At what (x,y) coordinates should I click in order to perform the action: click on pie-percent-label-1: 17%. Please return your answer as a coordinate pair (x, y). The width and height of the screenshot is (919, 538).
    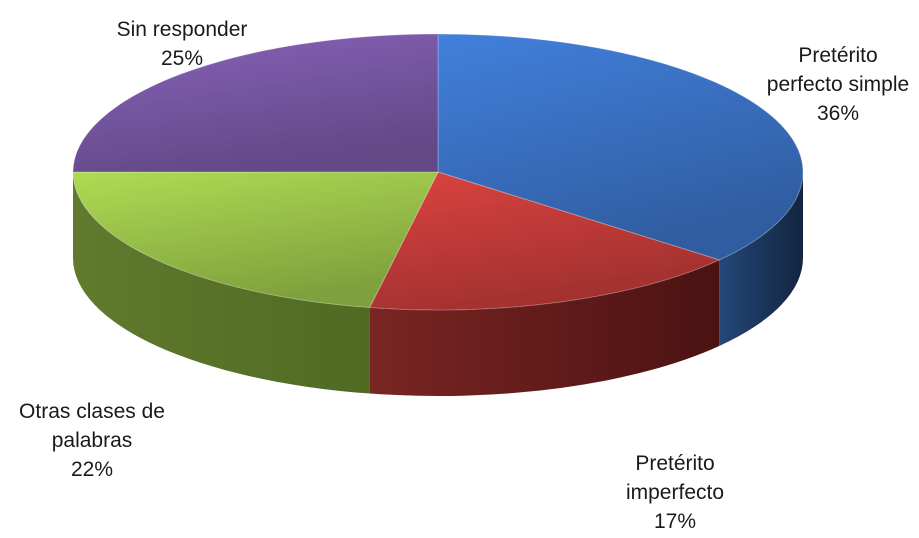
    Looking at the image, I should click on (675, 521).